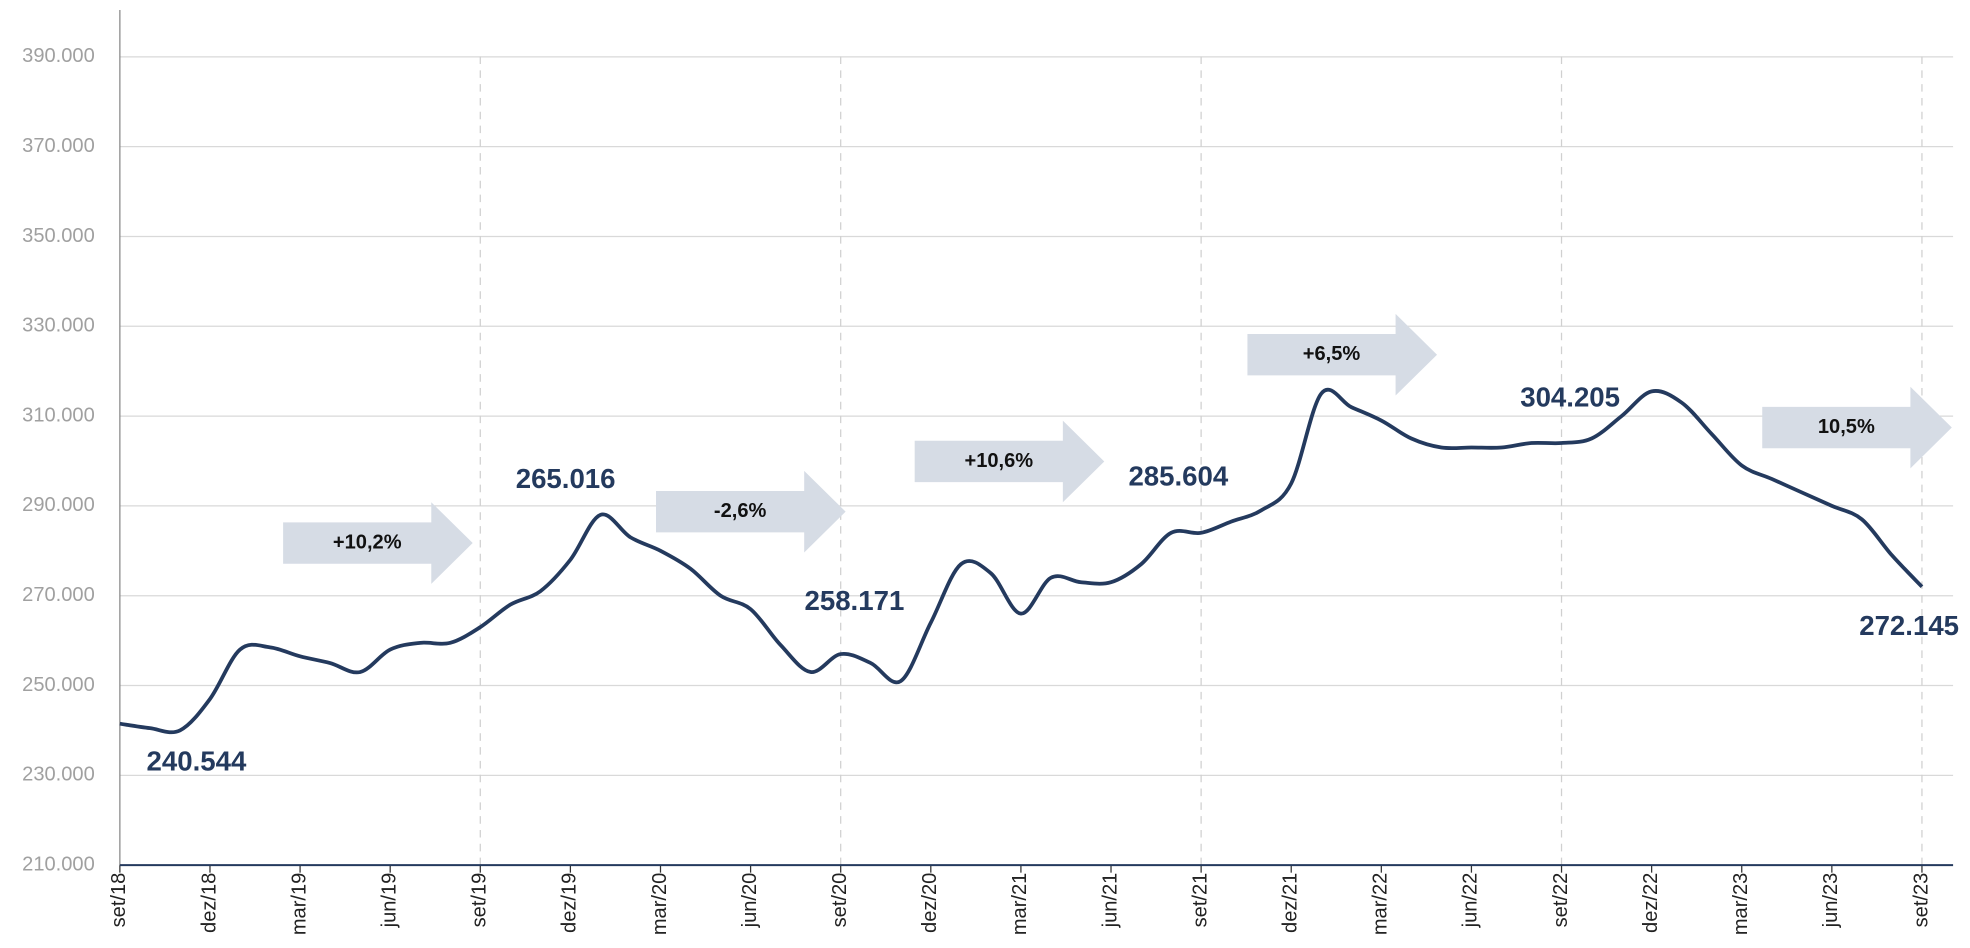  Describe the element at coordinates (930, 903) in the screenshot. I see `x-tick-label: dez/20` at that location.